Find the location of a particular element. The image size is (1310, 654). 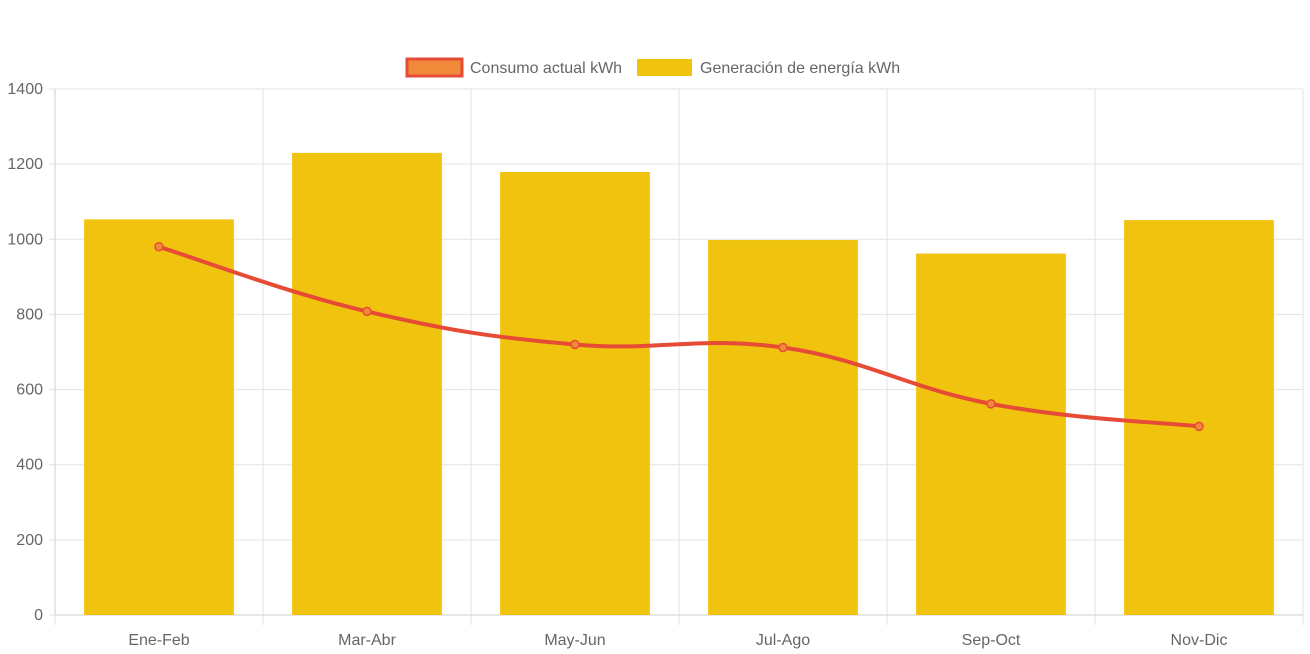

y-tick-label: 600 is located at coordinates (29, 390).